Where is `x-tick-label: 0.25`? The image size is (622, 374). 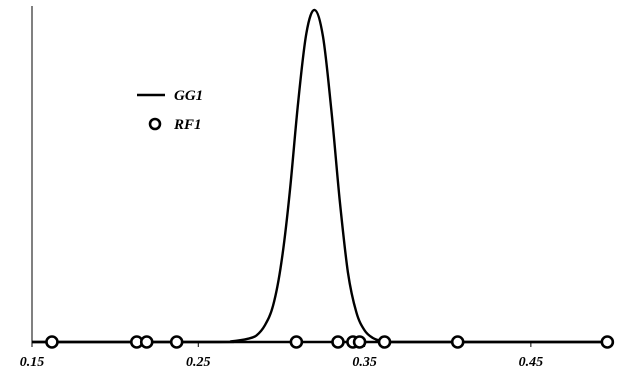 x-tick-label: 0.25 is located at coordinates (198, 362).